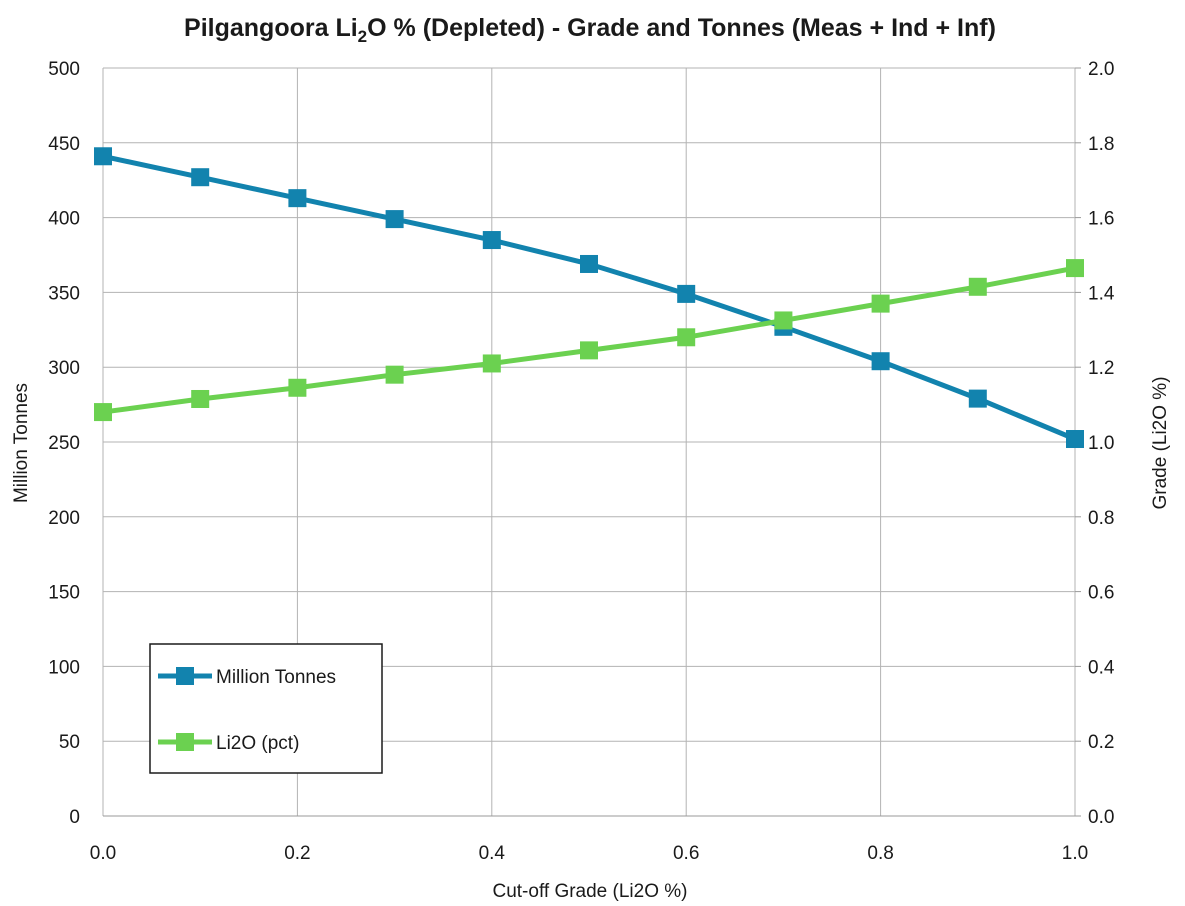  I want to click on legend-li2o-marker, so click(185, 742).